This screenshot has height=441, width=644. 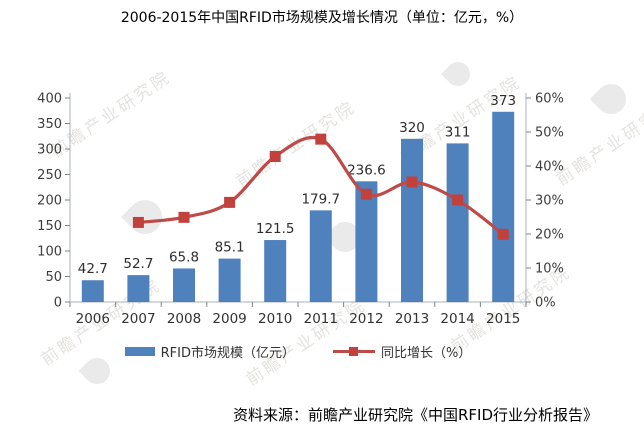 What do you see at coordinates (549, 99) in the screenshot?
I see `right-axis-tick-label: 60%` at bounding box center [549, 99].